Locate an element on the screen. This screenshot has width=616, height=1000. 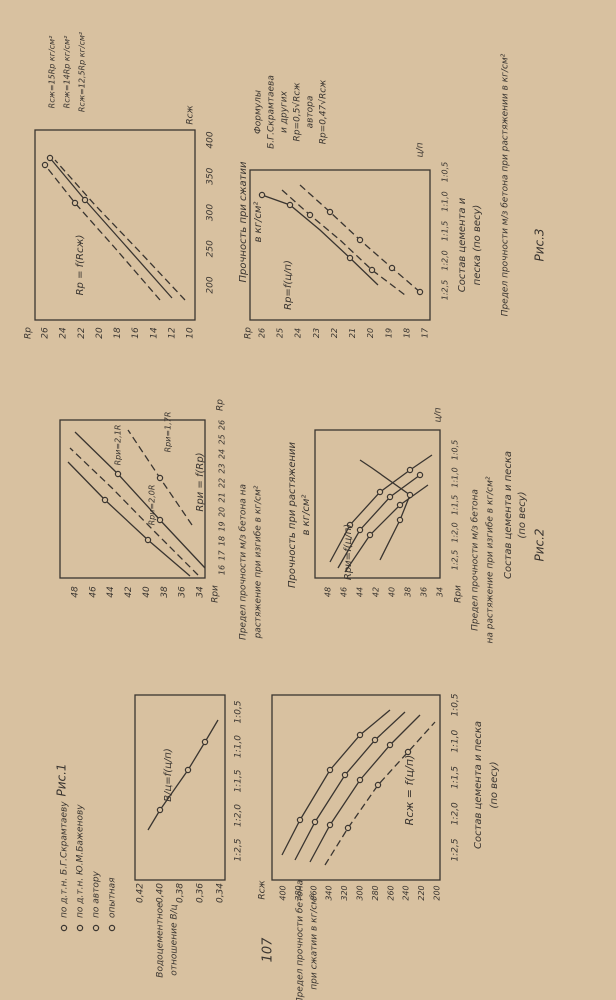
y-axis-label: растяжение при изгибе в кг/см² is located at coordinates (259, 562).